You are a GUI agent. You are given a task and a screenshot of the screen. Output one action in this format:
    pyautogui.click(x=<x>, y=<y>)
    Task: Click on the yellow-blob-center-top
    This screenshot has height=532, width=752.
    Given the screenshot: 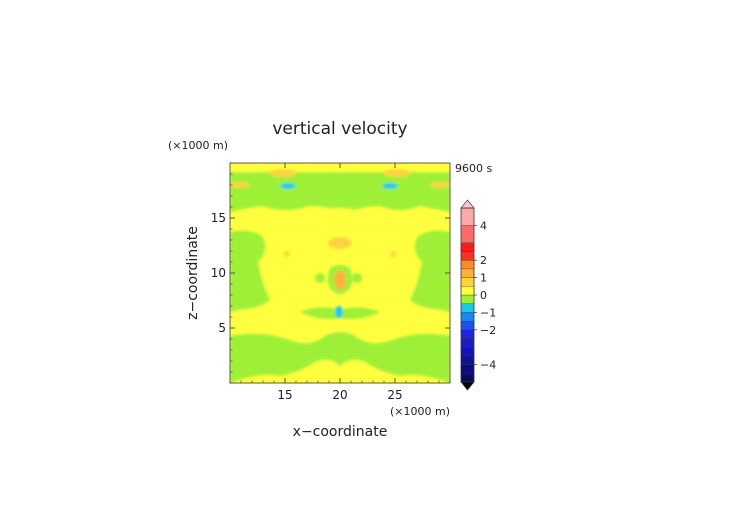 What is the action you would take?
    pyautogui.click(x=340, y=214)
    